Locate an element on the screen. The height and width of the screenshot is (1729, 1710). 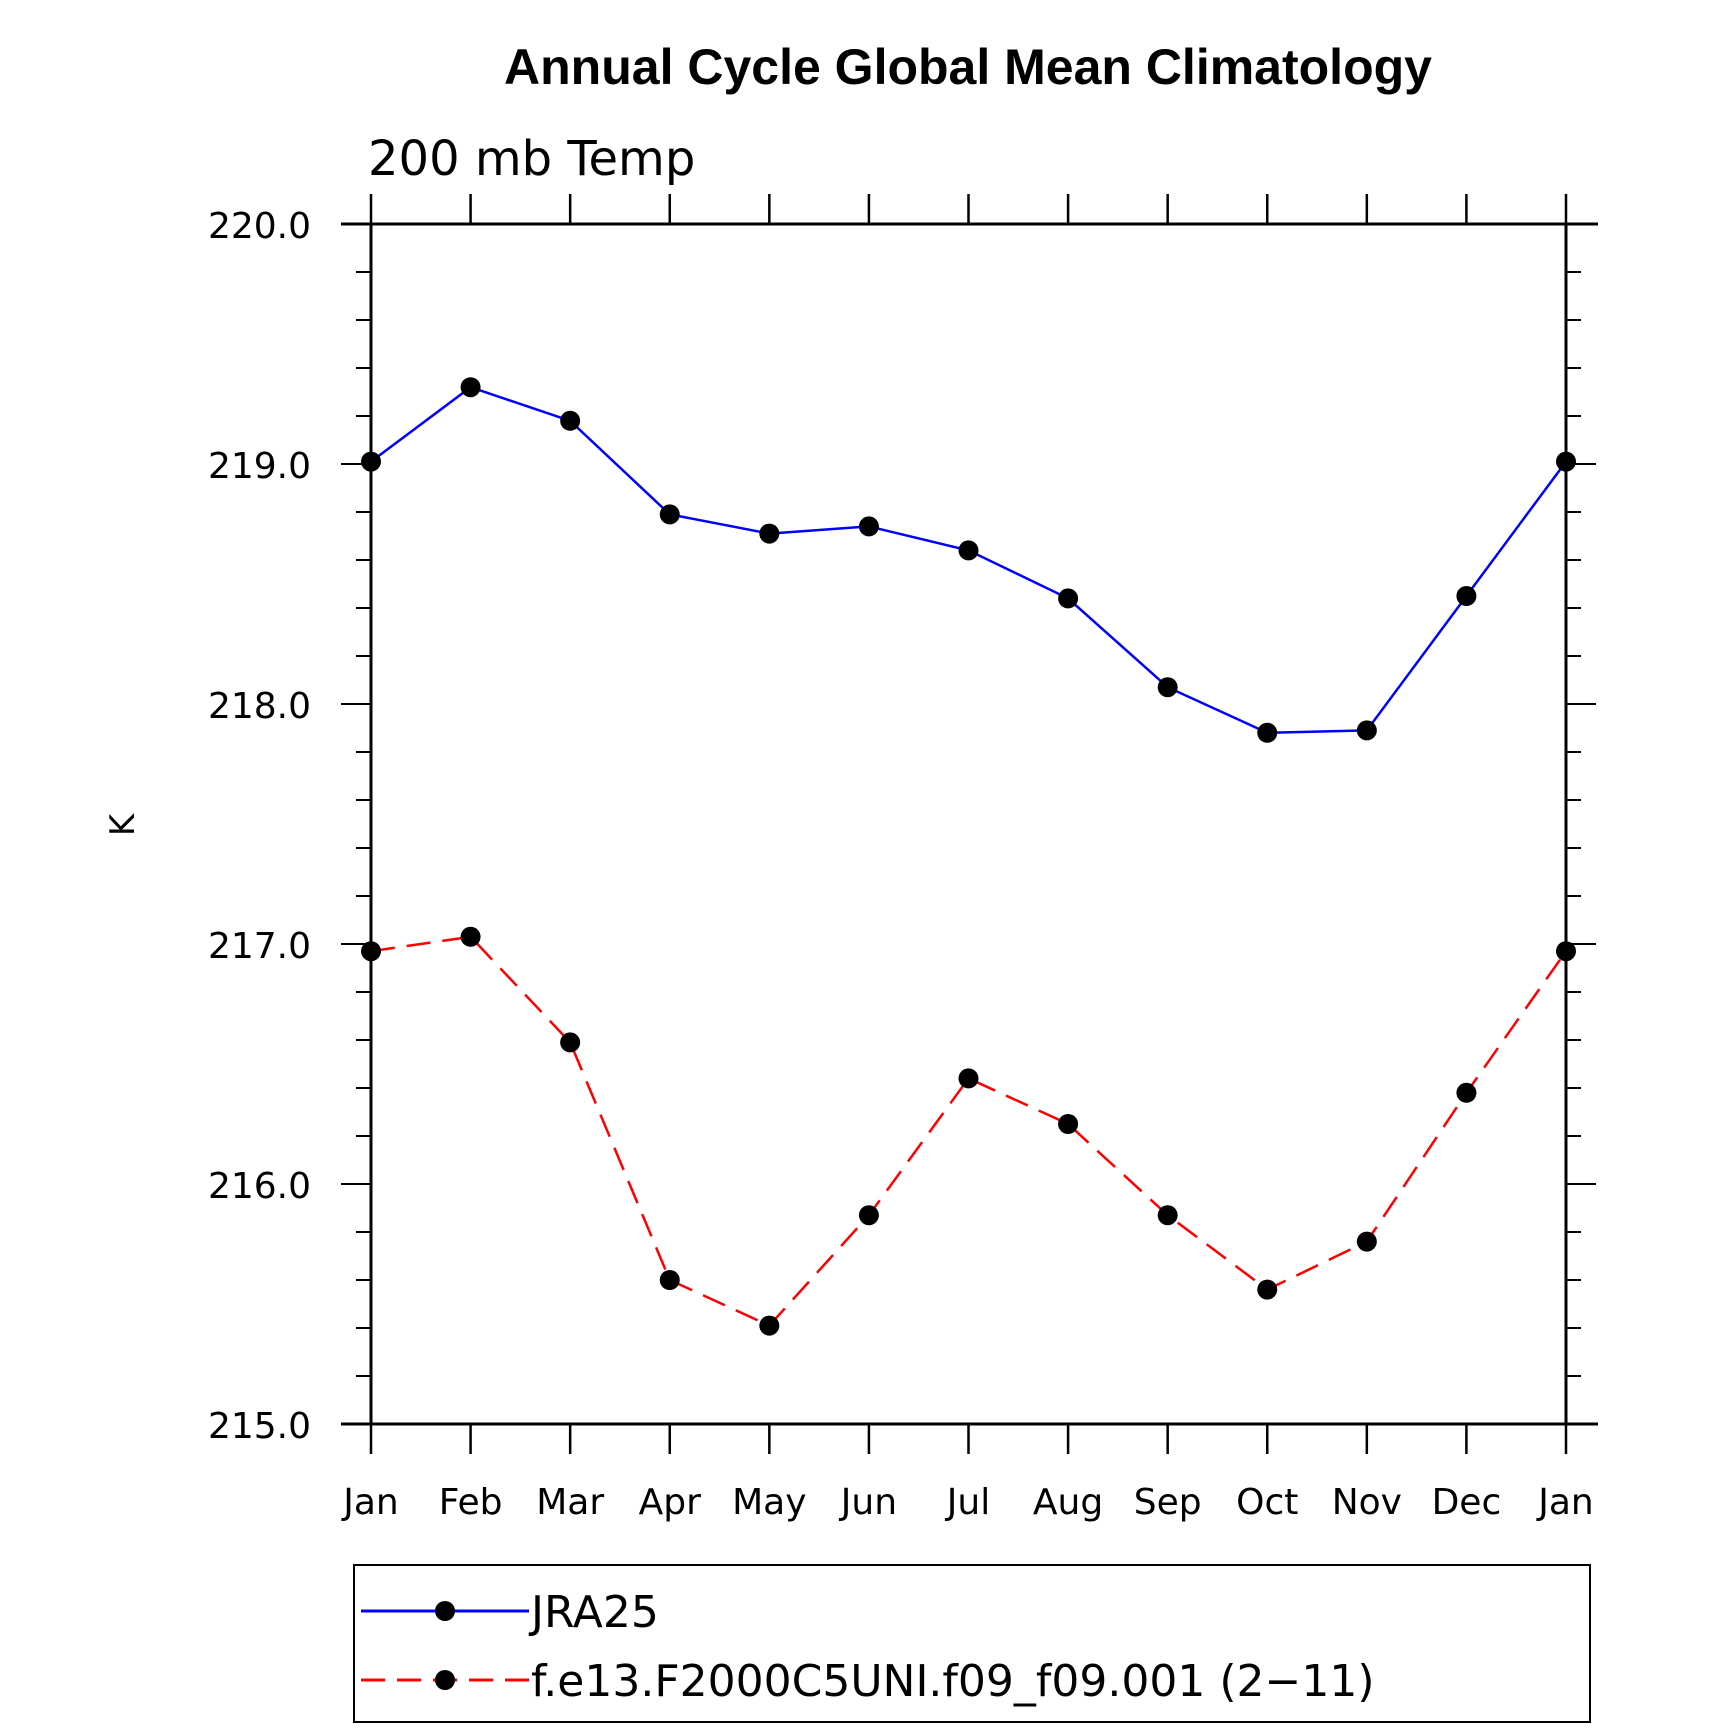
chart-subtitle: 200 mb Temp is located at coordinates (531, 159).